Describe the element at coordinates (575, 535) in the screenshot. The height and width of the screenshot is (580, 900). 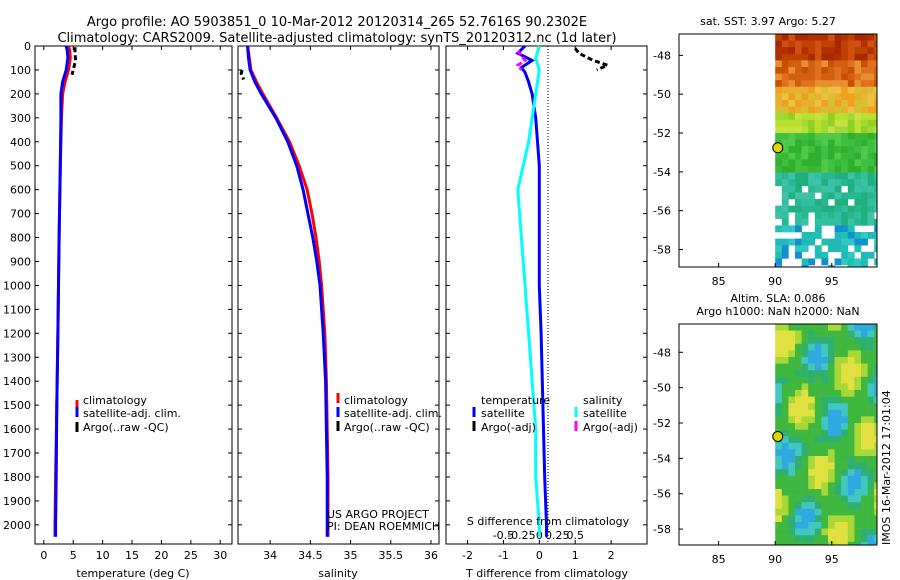
I see `top-tick-label: 0.5` at that location.